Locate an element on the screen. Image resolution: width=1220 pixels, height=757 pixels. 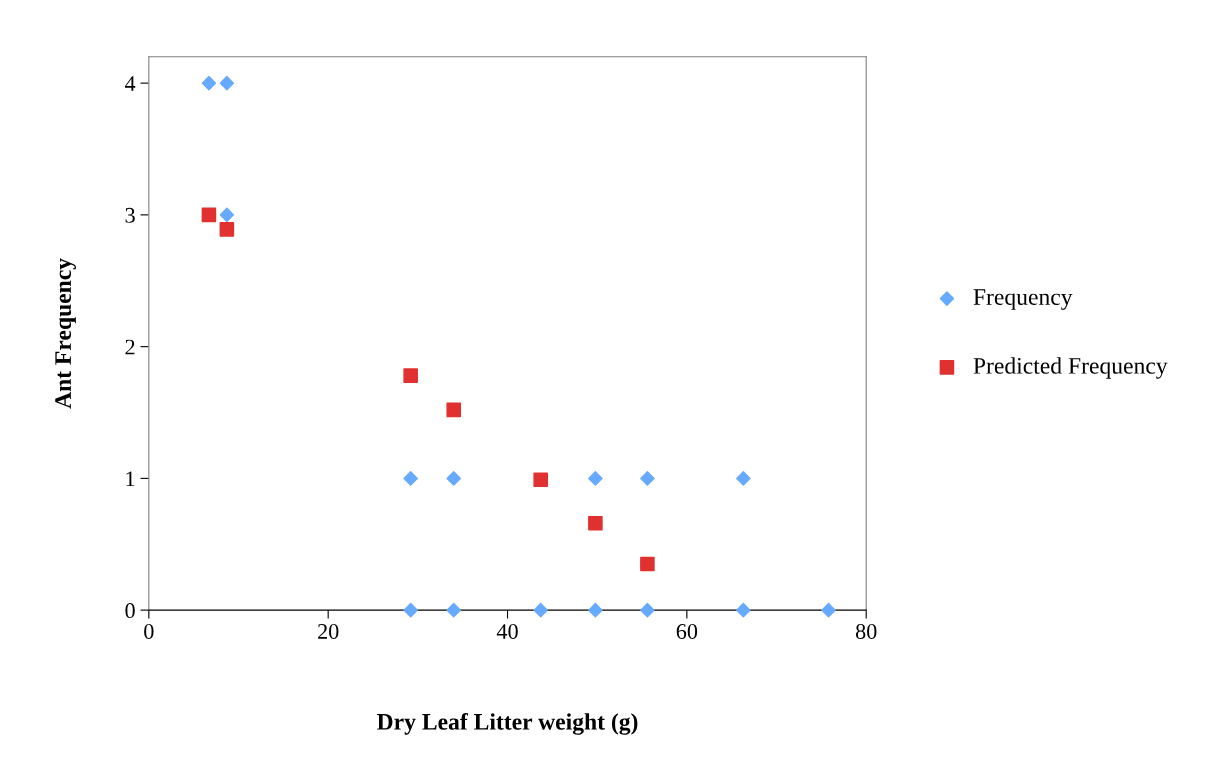
y-tick-label: 2 is located at coordinates (130, 347).